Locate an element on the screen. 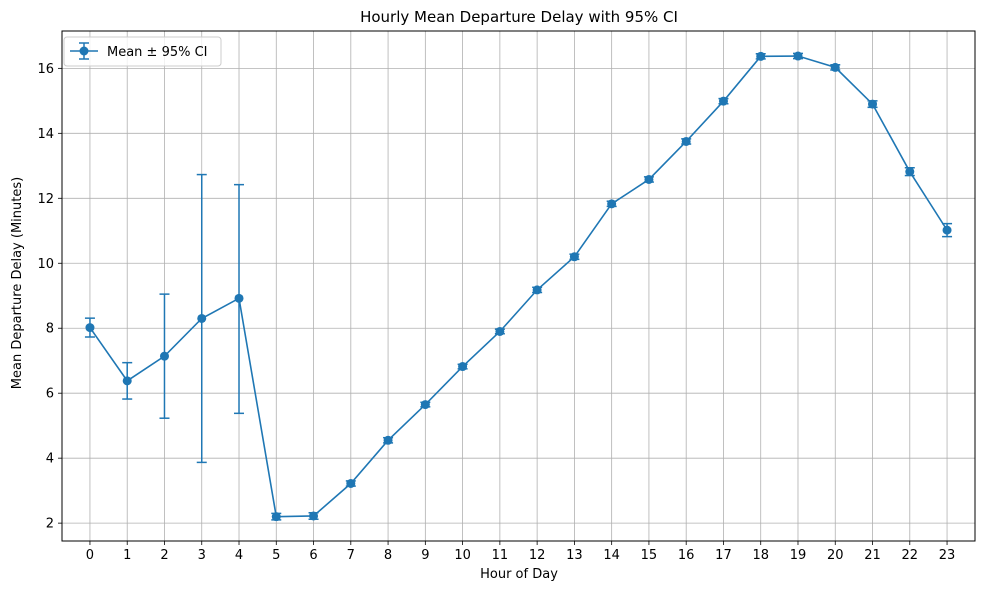 The image size is (989, 590). x-tick-label: 20 is located at coordinates (835, 555).